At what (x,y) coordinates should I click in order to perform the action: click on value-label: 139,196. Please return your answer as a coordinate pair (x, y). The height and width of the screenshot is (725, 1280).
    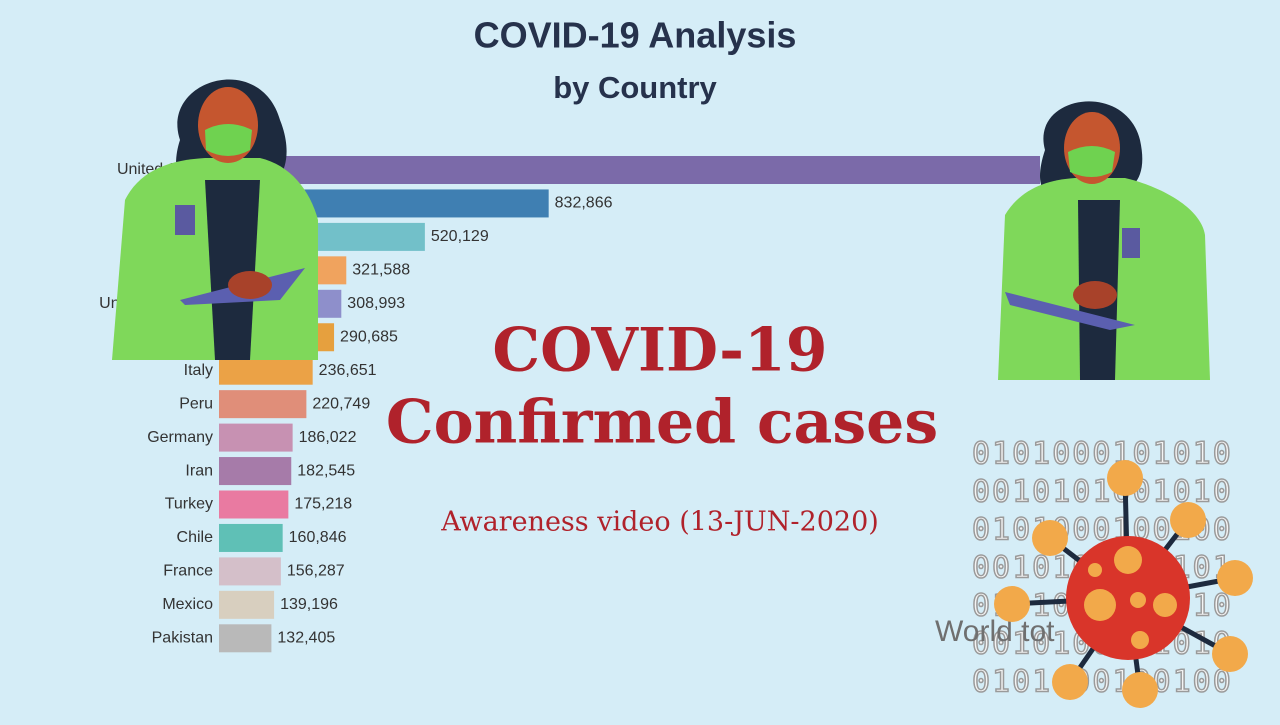
    Looking at the image, I should click on (309, 604).